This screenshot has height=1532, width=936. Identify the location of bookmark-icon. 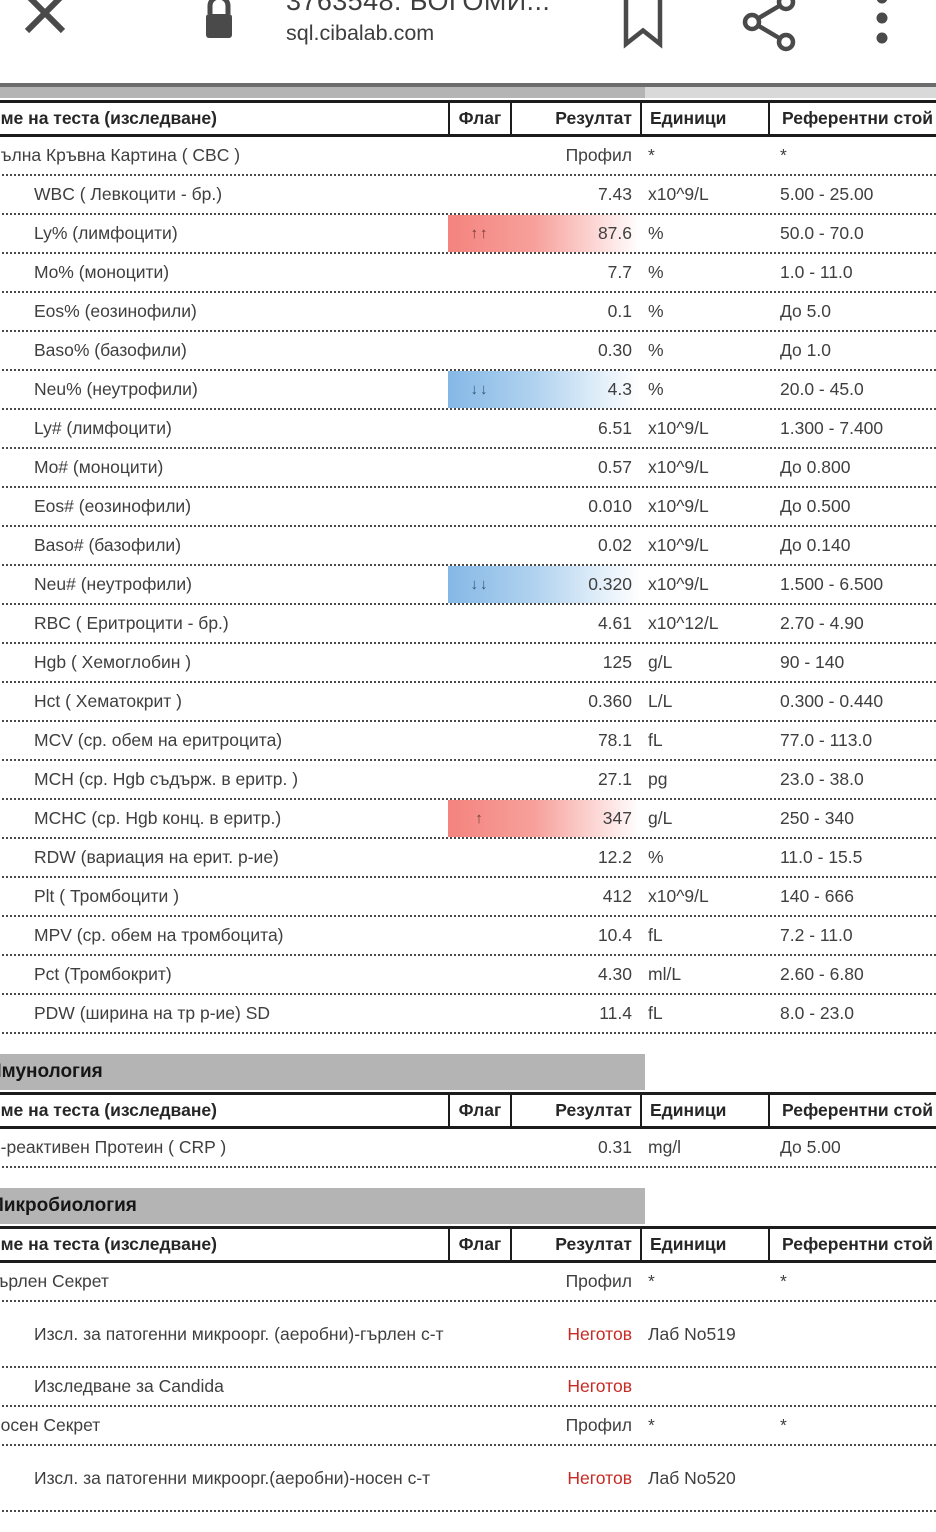
(643, 25).